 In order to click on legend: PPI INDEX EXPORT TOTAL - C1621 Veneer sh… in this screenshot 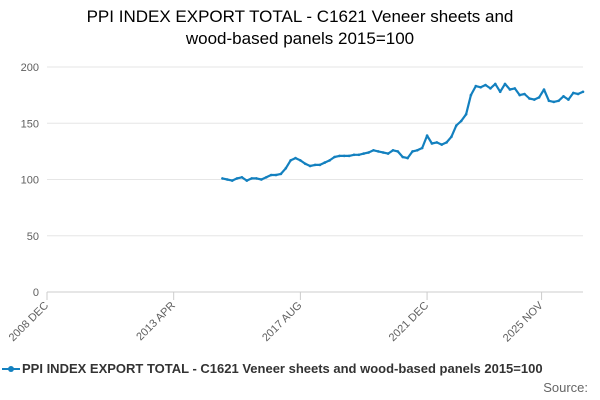, I will do `click(300, 369)`.